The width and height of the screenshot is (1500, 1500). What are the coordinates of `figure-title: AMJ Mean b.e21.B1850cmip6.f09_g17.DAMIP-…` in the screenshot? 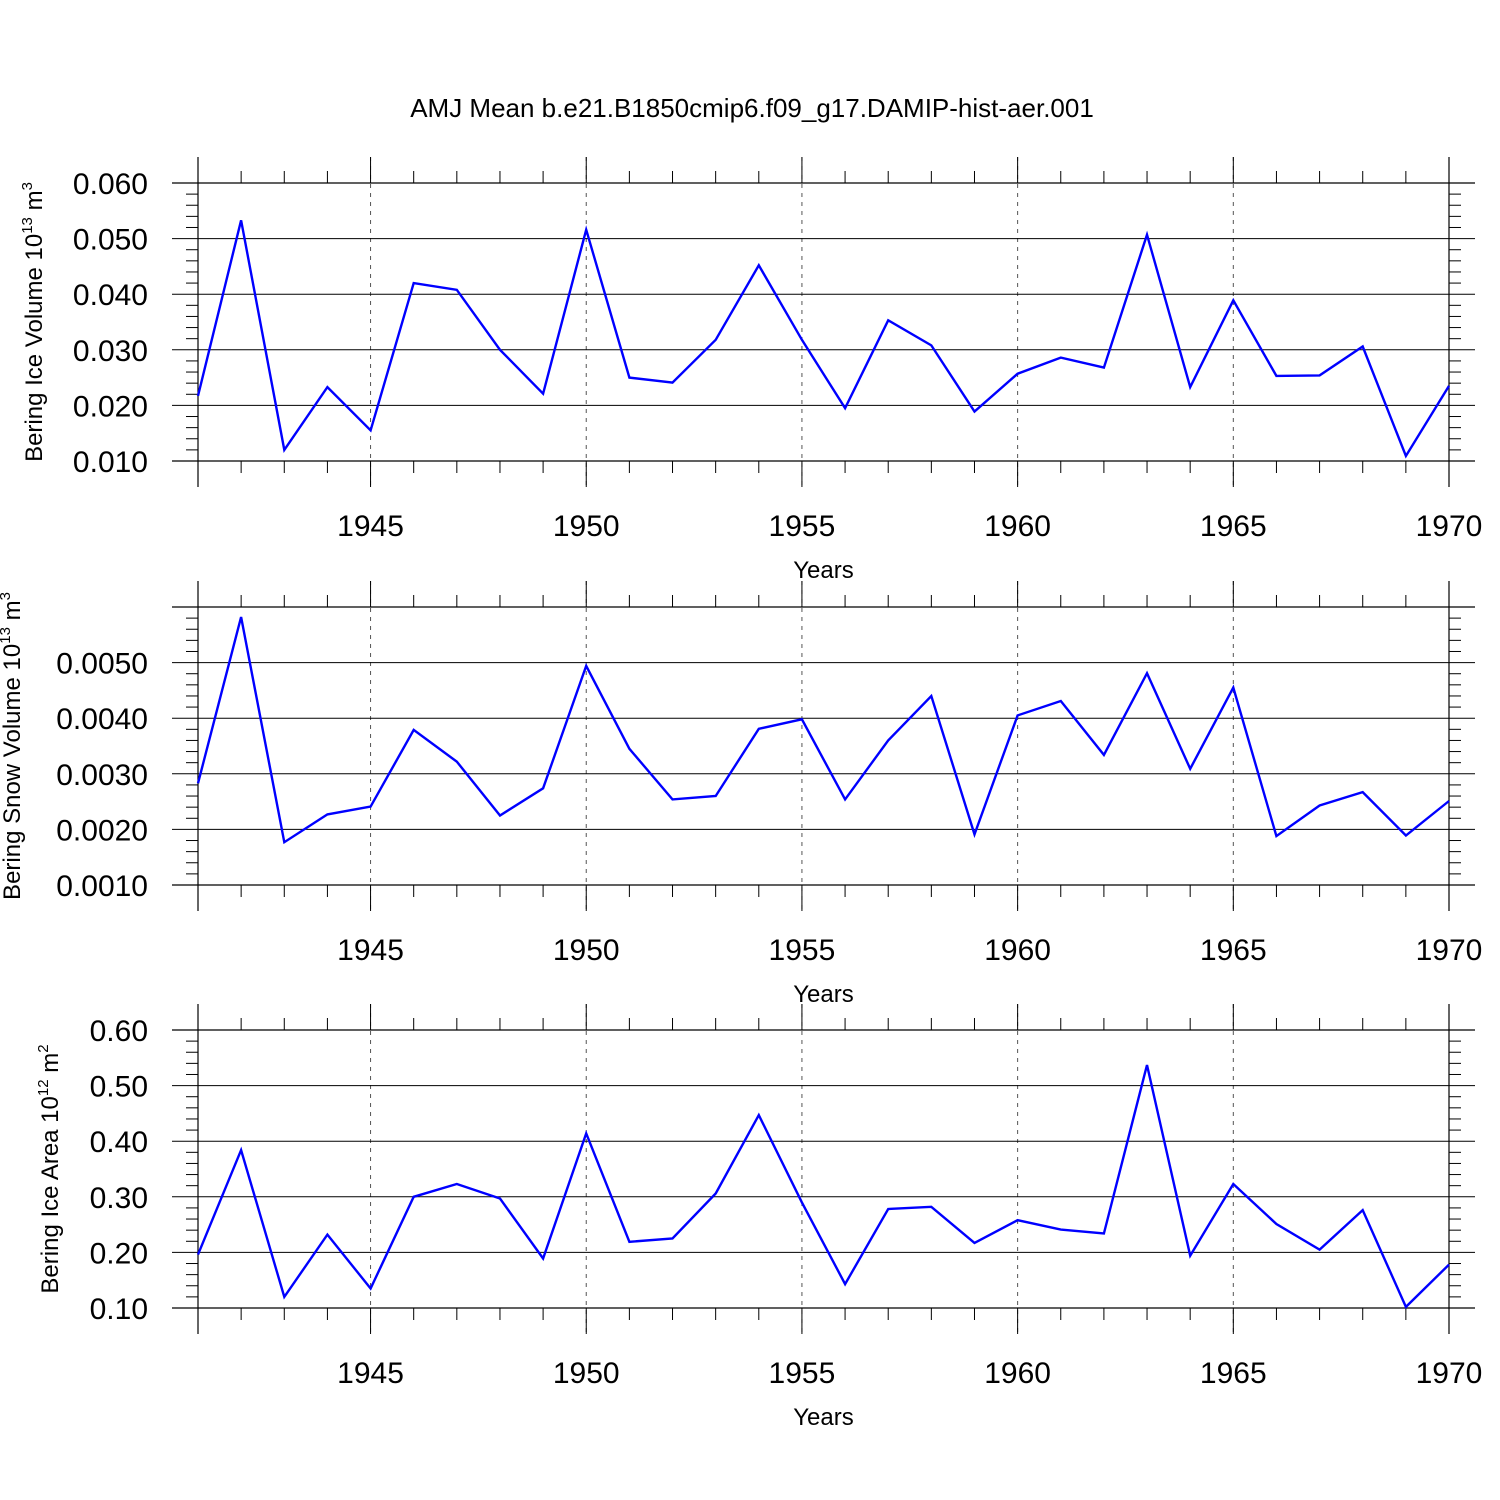 It's located at (752, 108).